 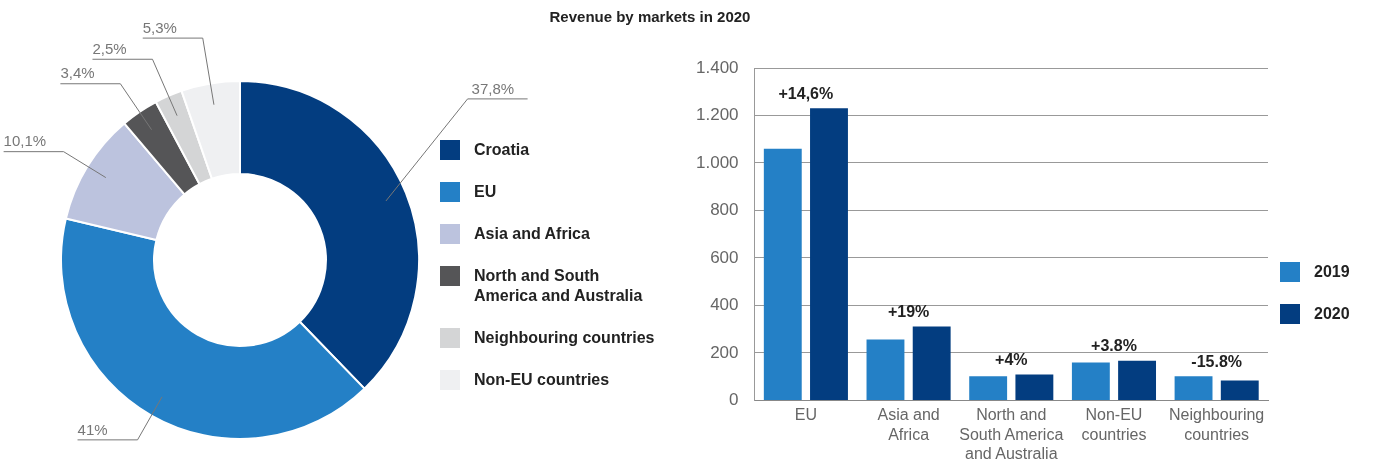 I want to click on x-tick-label: North and South America and Australia, so click(x=1011, y=434).